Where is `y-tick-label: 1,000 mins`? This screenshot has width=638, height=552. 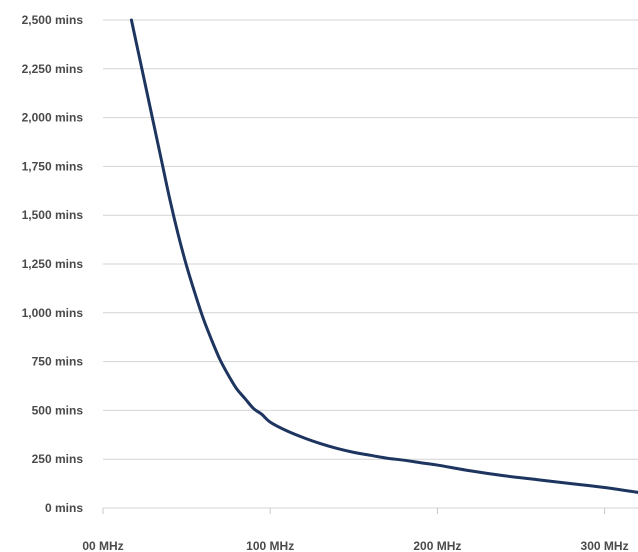
y-tick-label: 1,000 mins is located at coordinates (53, 313).